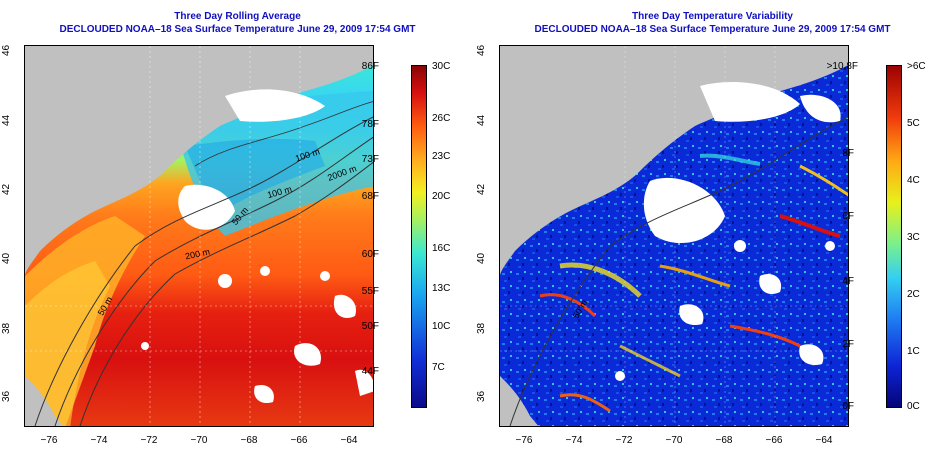  Describe the element at coordinates (370, 66) in the screenshot. I see `colorbar-label-f: 86F` at that location.